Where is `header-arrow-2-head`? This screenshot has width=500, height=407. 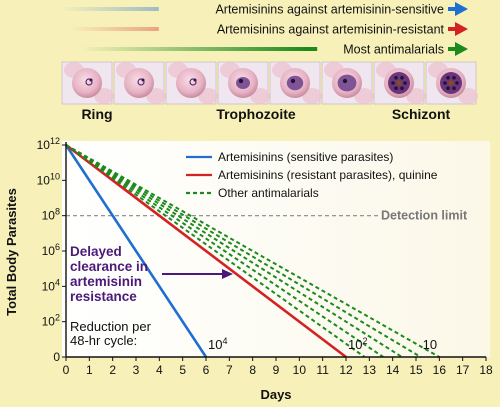 header-arrow-2-head is located at coordinates (461, 49).